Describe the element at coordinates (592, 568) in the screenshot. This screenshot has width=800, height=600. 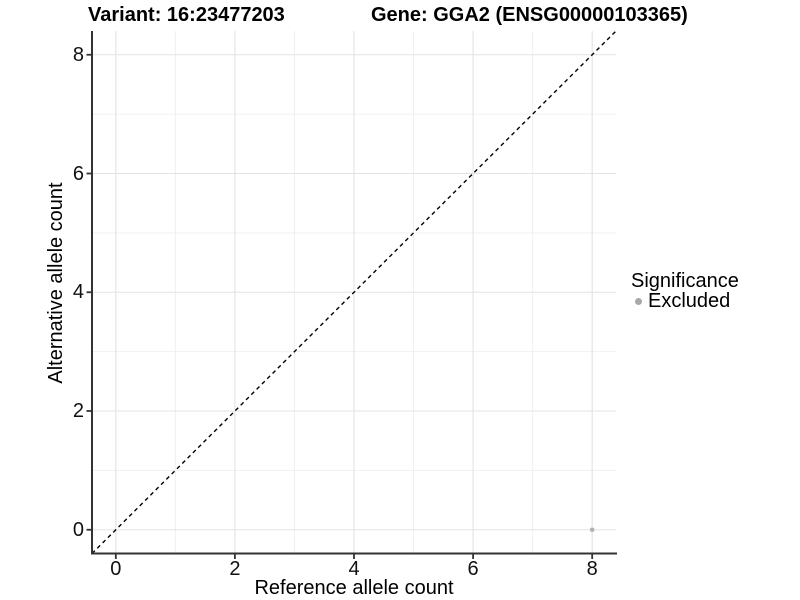
I see `x-tick-label: 8` at that location.